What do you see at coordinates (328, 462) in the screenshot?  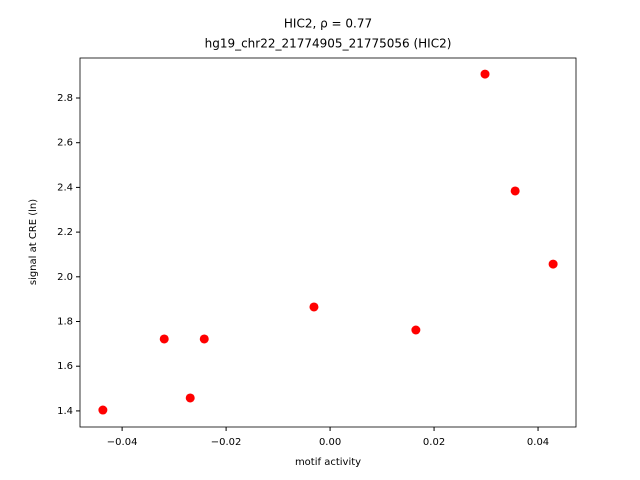 I see `x-axis-label: motif activity` at bounding box center [328, 462].